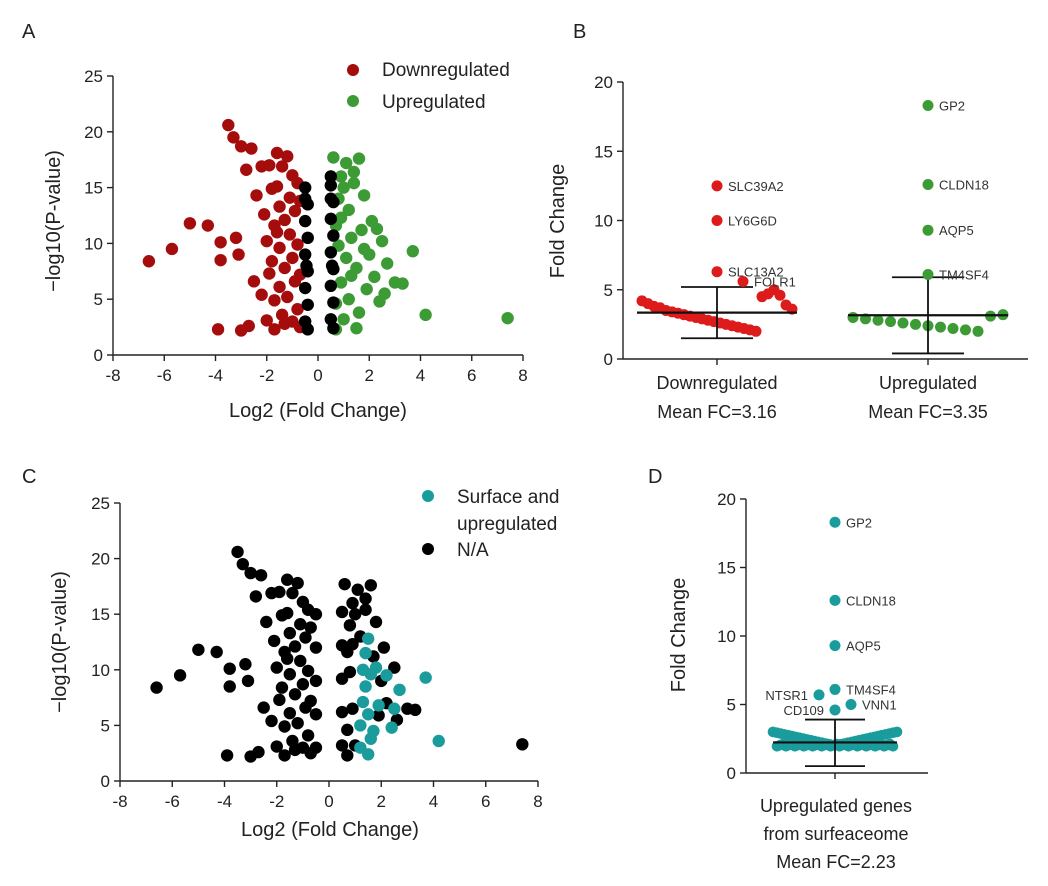 The image size is (1048, 886). What do you see at coordinates (353, 70) in the screenshot?
I see `legend-swatch-downregulated` at bounding box center [353, 70].